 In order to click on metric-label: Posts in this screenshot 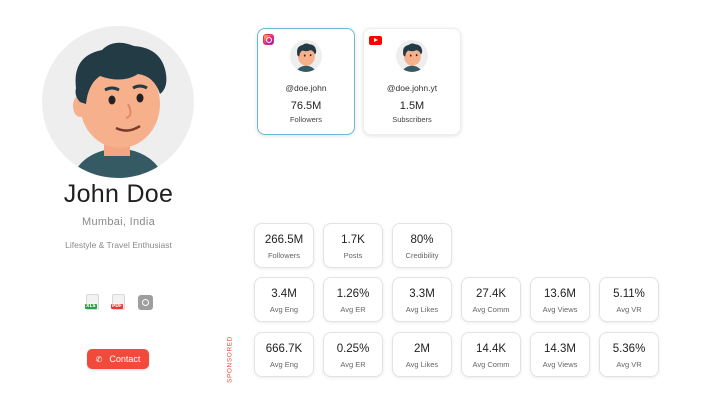, I will do `click(353, 255)`.